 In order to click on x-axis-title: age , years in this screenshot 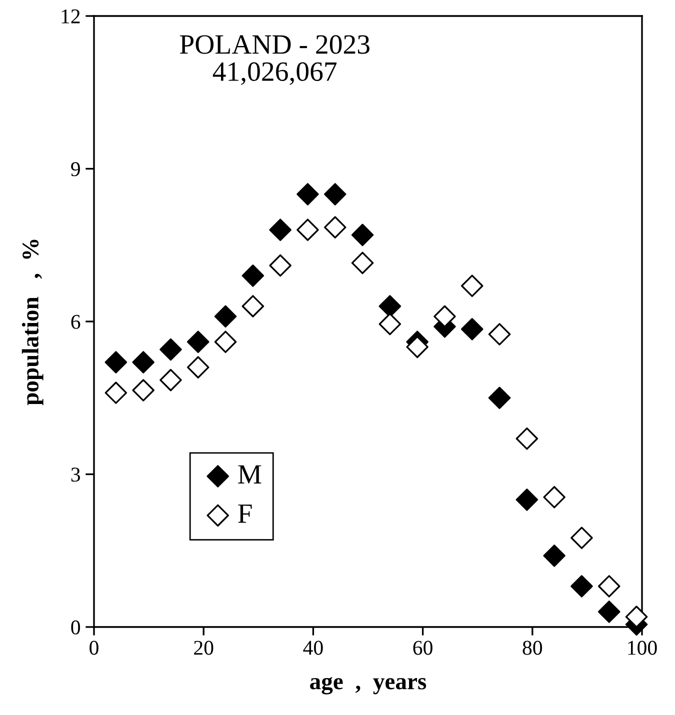, I will do `click(368, 685)`.